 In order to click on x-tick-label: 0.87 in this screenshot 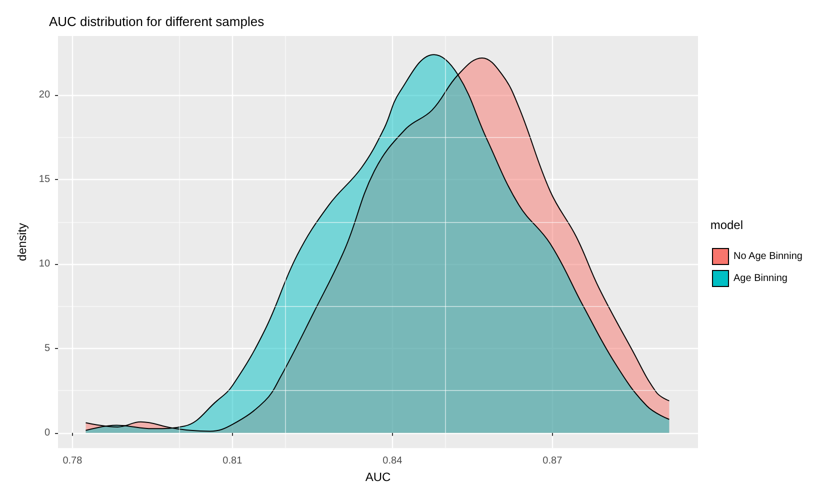, I will do `click(552, 461)`.